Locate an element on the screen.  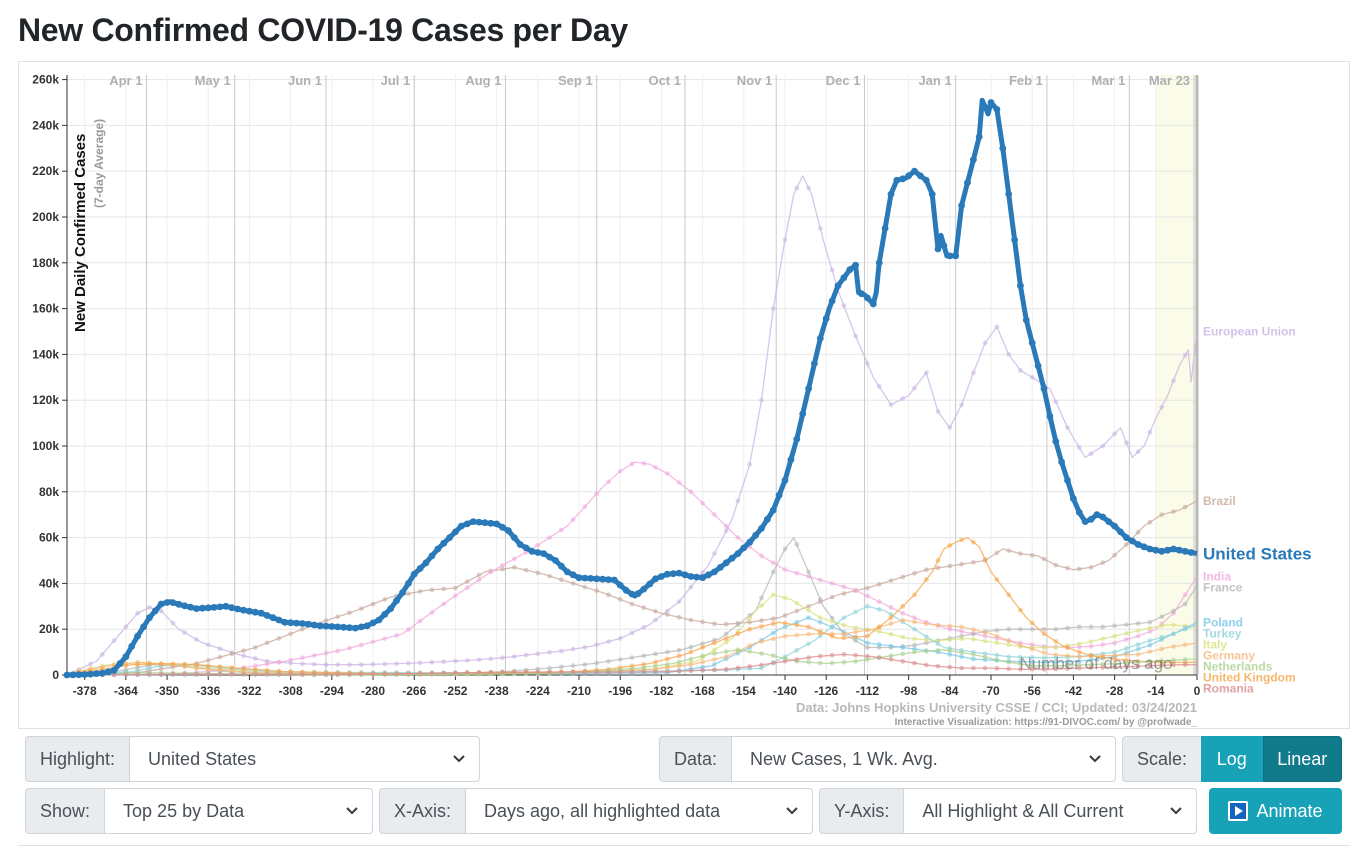
scale-toggle-group: Scale: Log Linear is located at coordinates (1232, 759).